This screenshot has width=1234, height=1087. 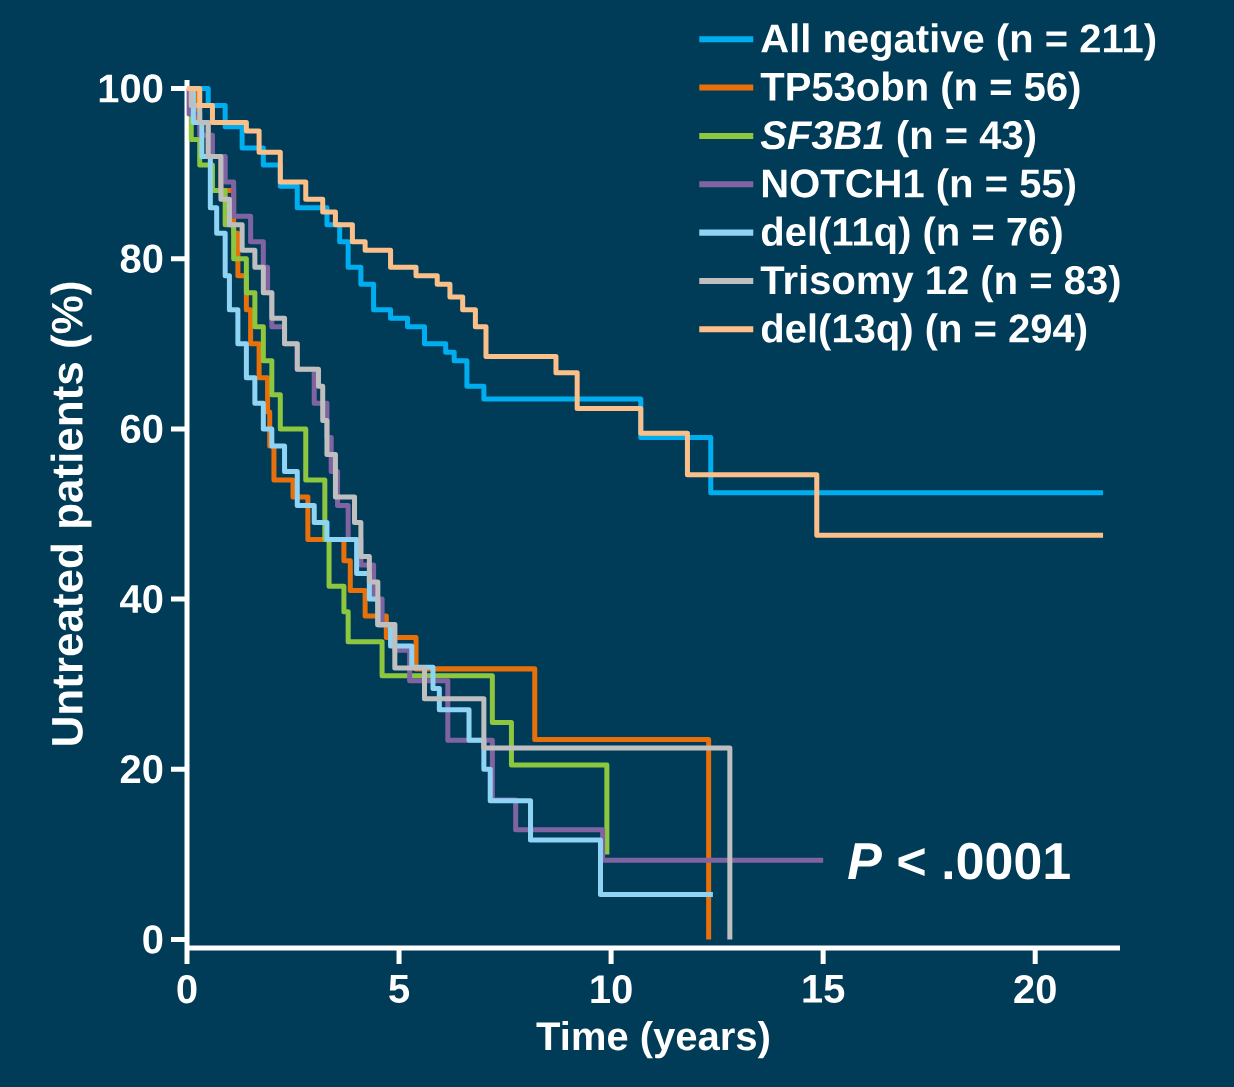 I want to click on y-tick-label: 20, so click(x=141, y=769).